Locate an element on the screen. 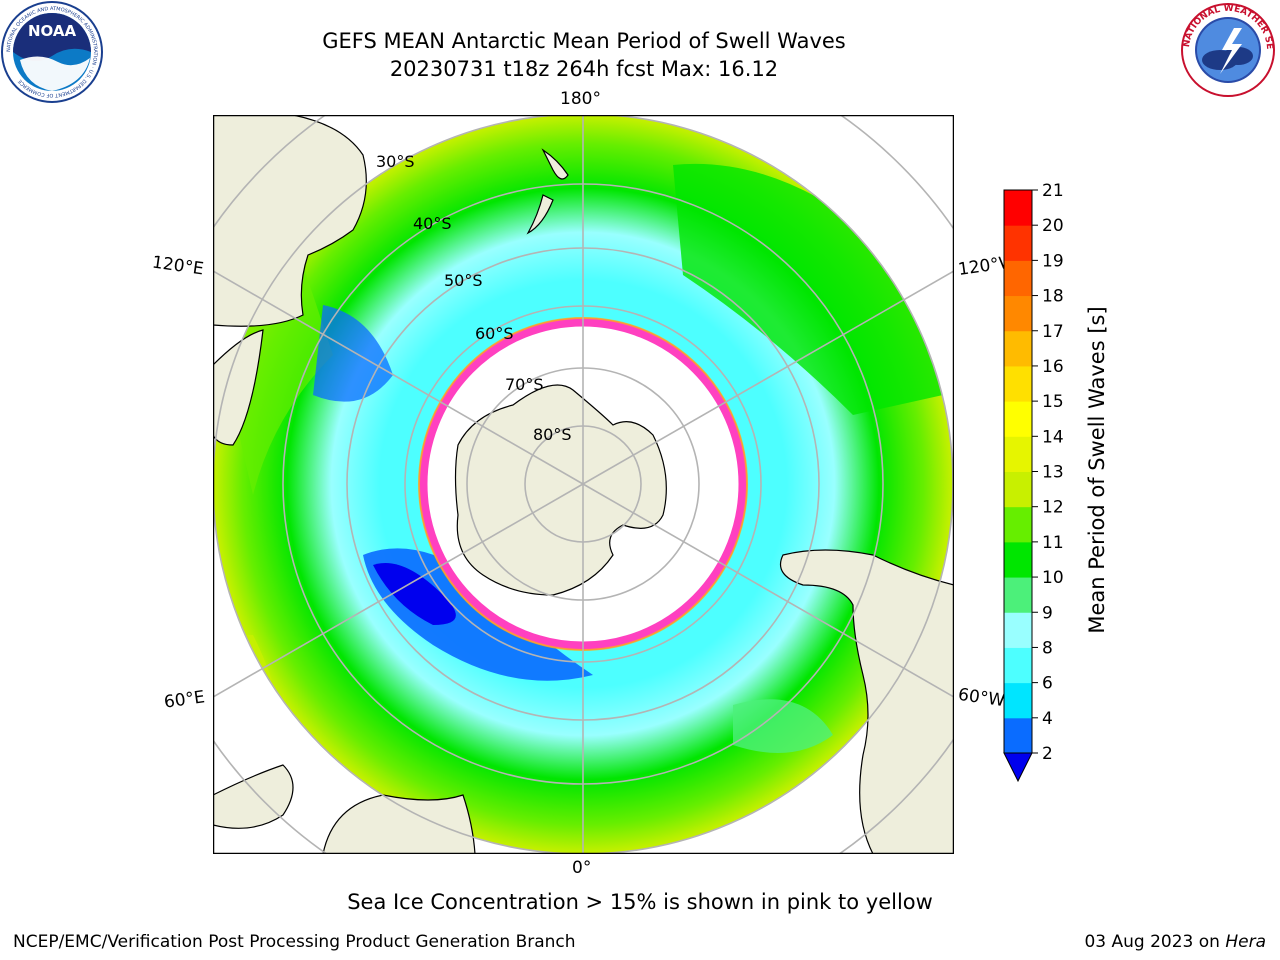 The image size is (1280, 960). land-new-zealand is located at coordinates (547, 191).